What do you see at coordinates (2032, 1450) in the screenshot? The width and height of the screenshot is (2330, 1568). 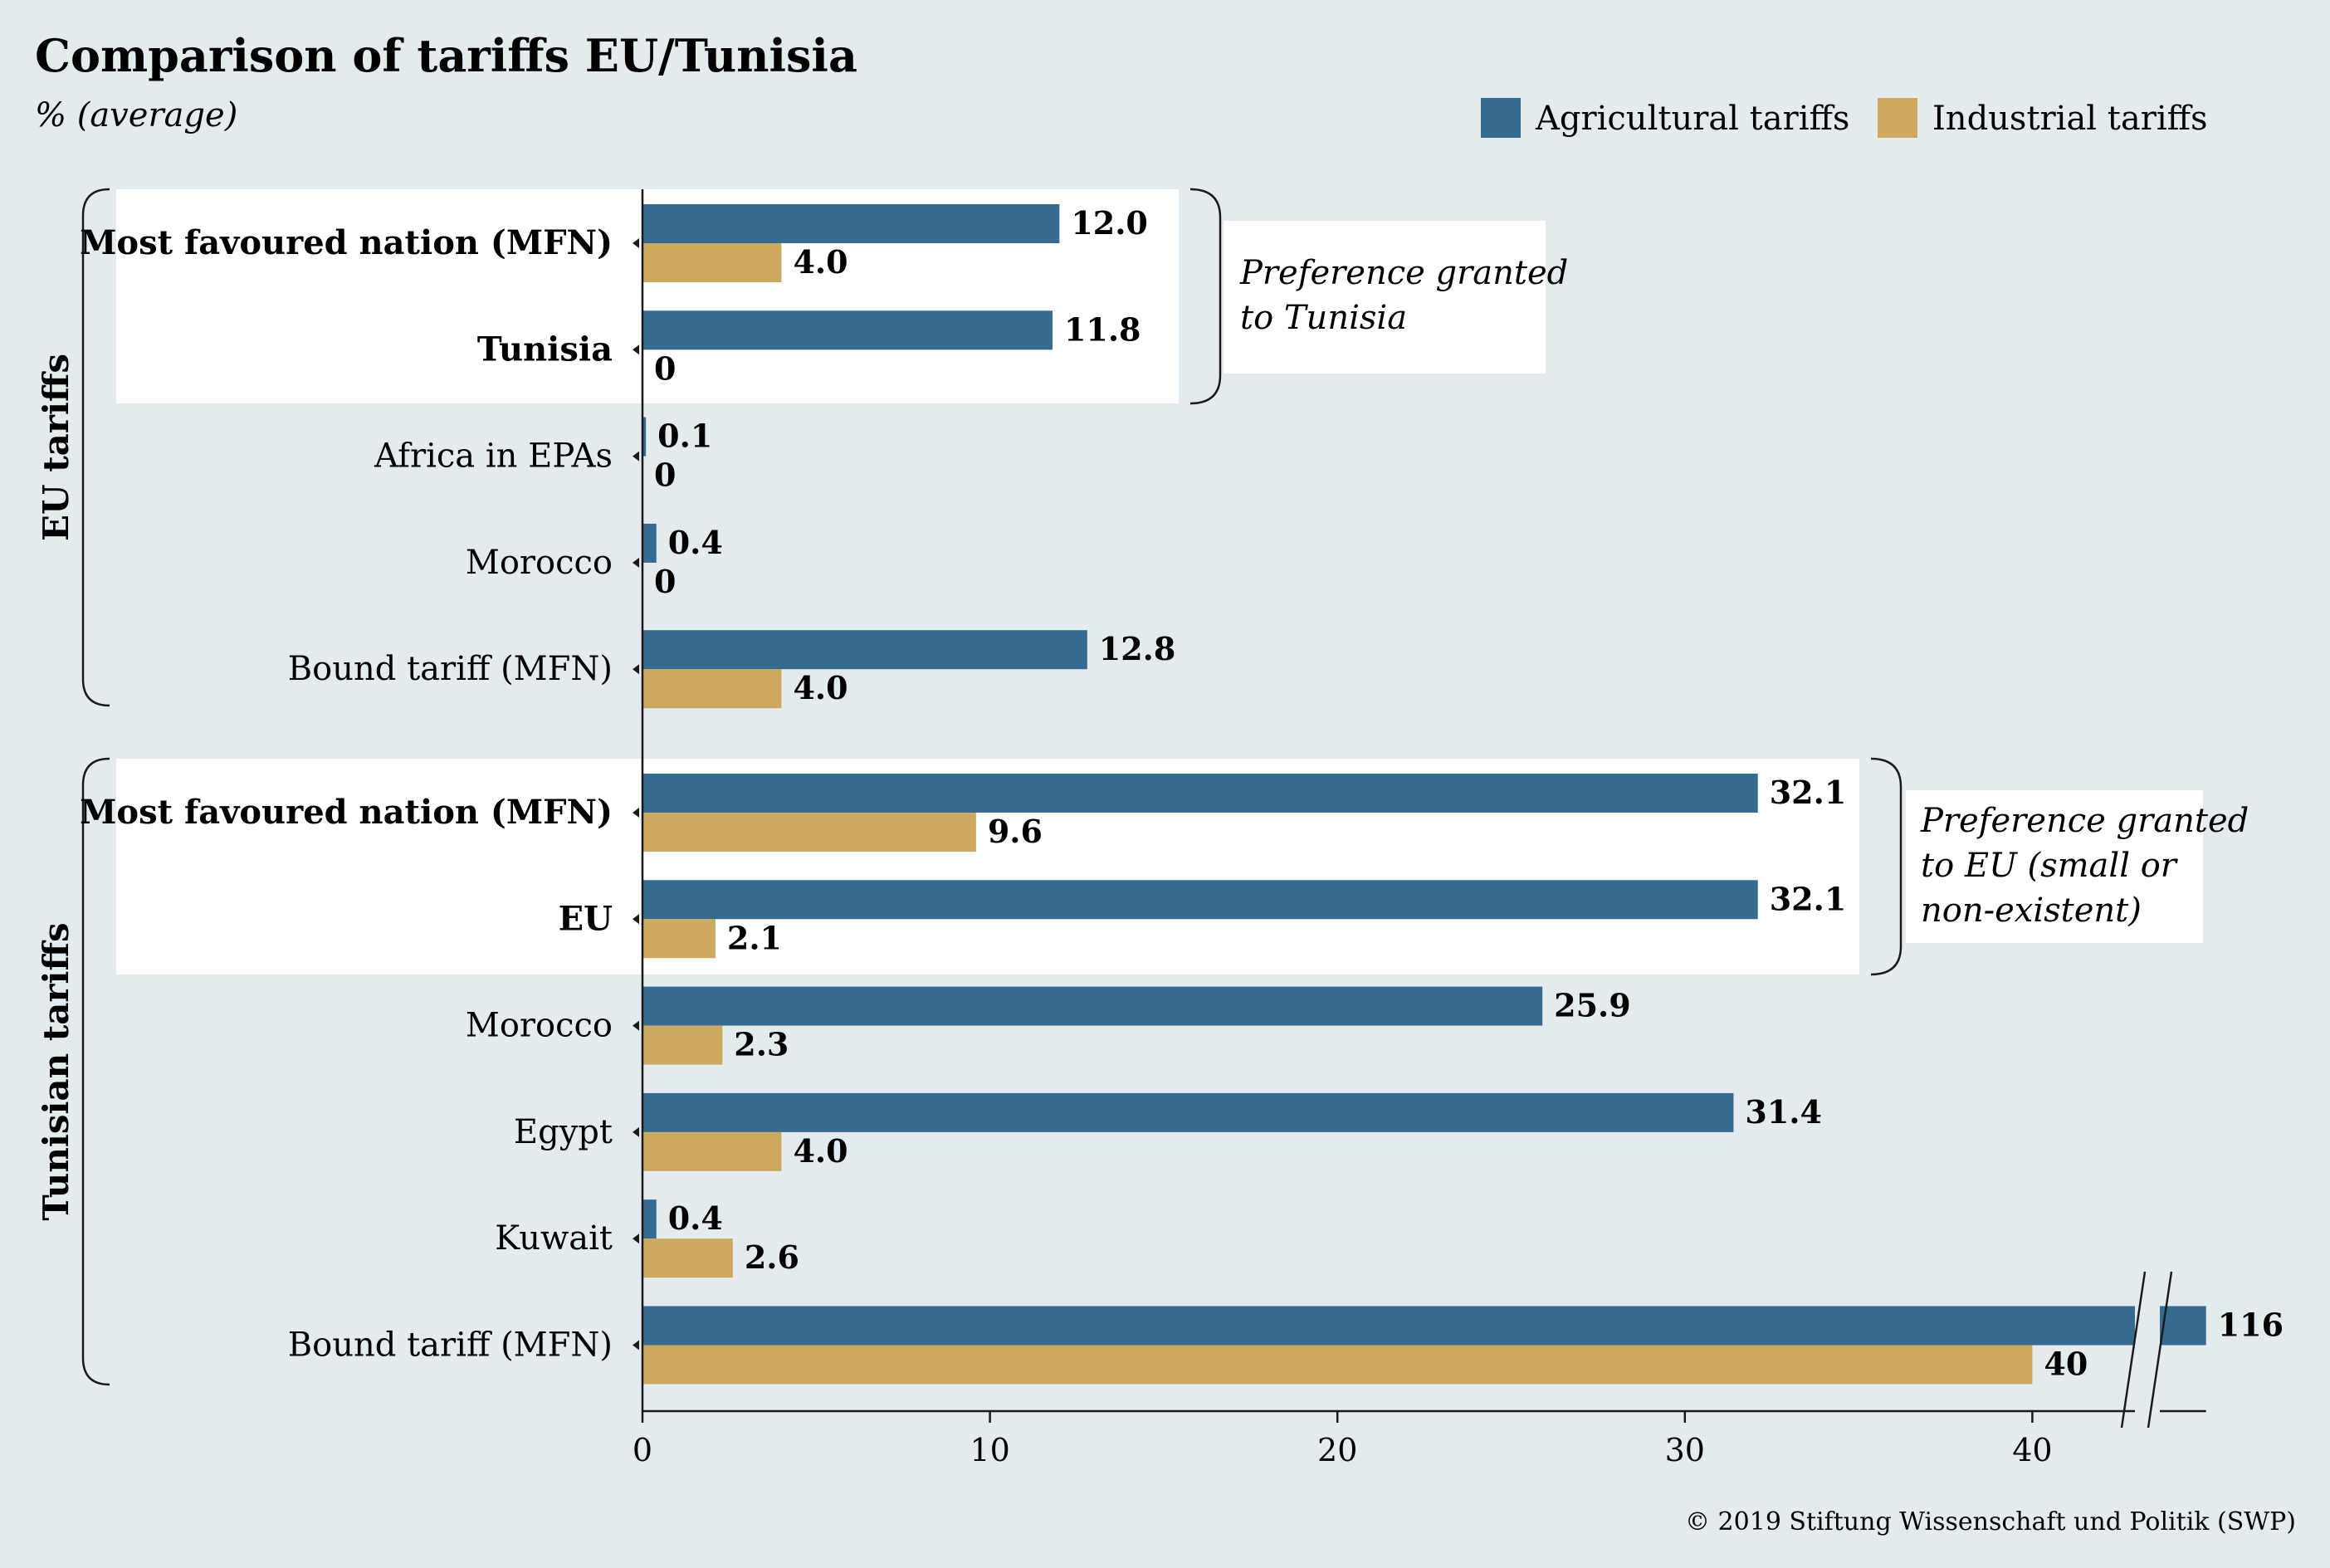 I see `x-tick-label: 40` at bounding box center [2032, 1450].